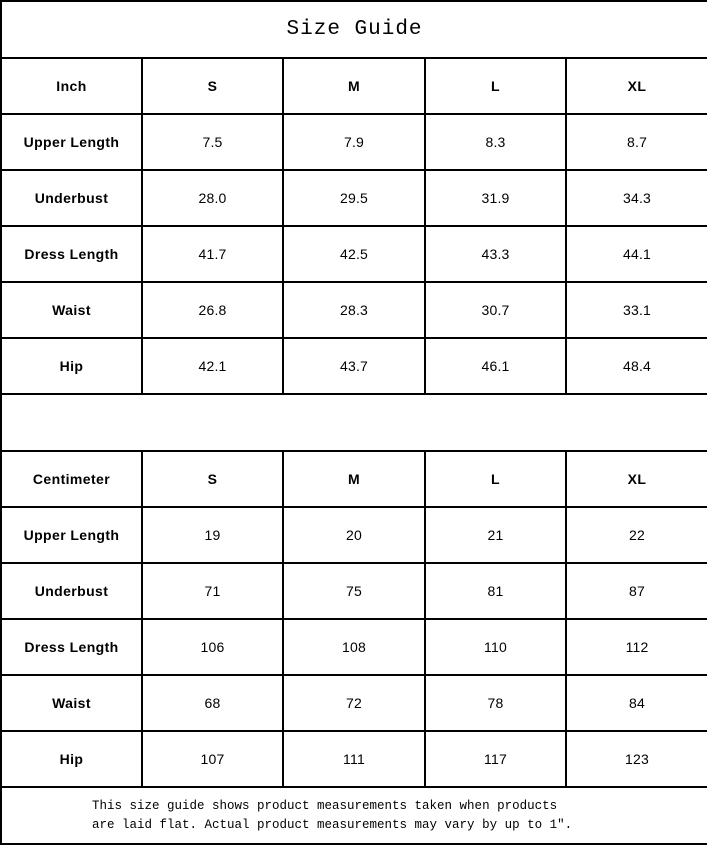  Describe the element at coordinates (635, 535) in the screenshot. I see `cell-value: 22` at that location.